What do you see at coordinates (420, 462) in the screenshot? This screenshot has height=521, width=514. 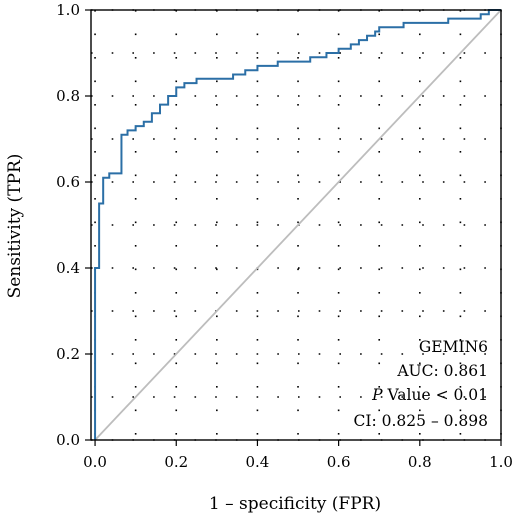 I see `x-tick-label: 0.8` at bounding box center [420, 462].